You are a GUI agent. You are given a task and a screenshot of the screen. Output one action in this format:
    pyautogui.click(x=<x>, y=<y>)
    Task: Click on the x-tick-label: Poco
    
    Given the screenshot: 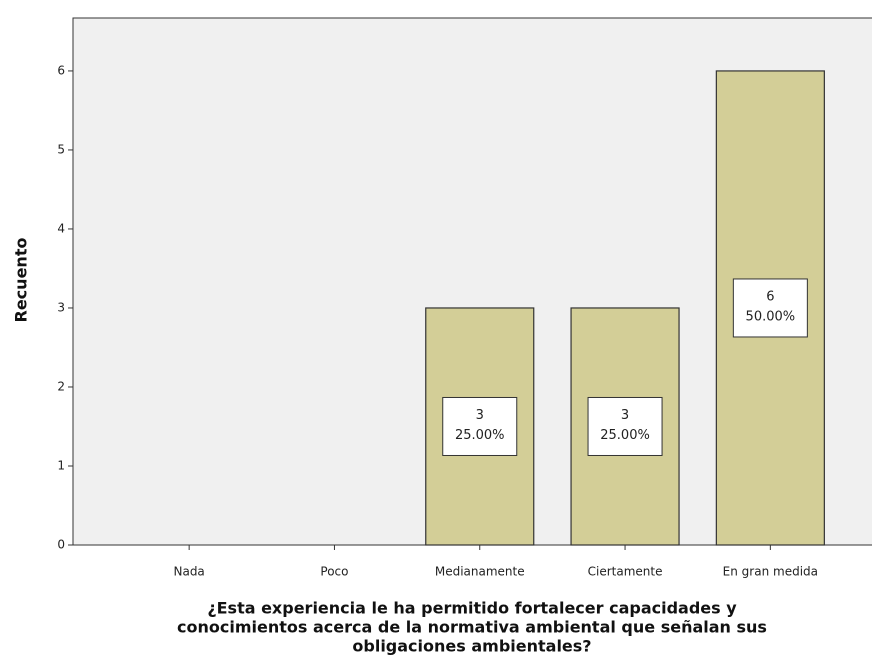 What is the action you would take?
    pyautogui.click(x=334, y=572)
    